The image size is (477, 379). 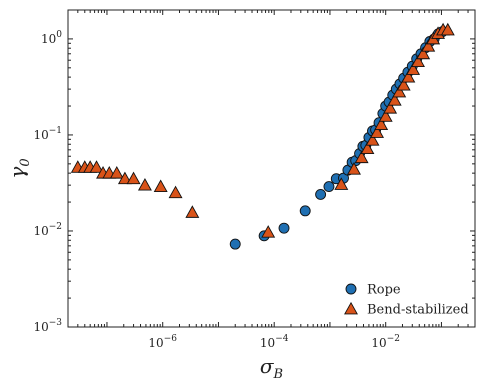 I want to click on x-tick-label: 10⁻⁶, so click(x=162, y=342).